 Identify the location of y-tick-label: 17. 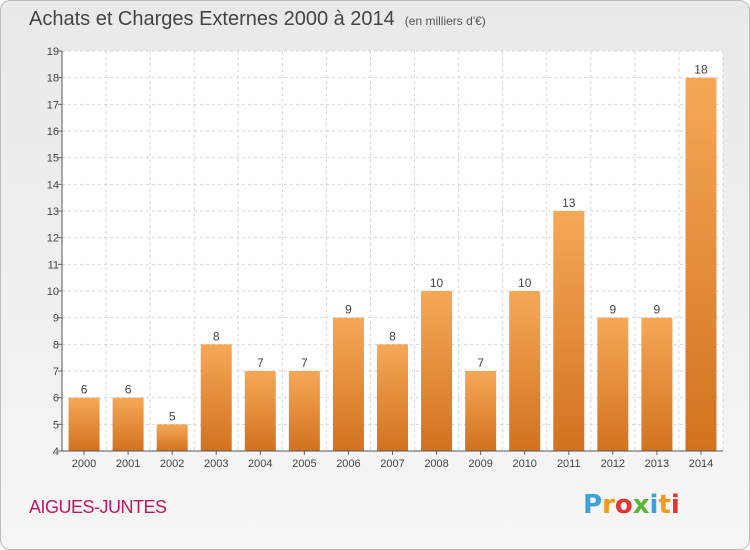
(53, 105).